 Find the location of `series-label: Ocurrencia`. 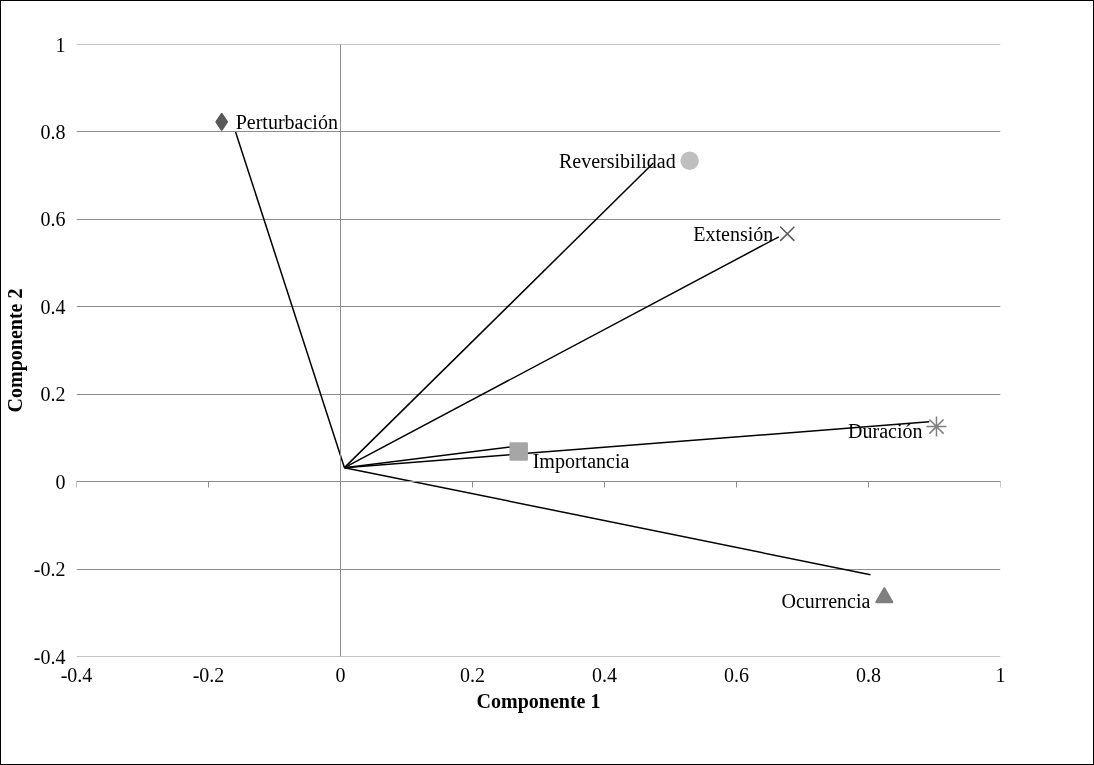

series-label: Ocurrencia is located at coordinates (826, 601).